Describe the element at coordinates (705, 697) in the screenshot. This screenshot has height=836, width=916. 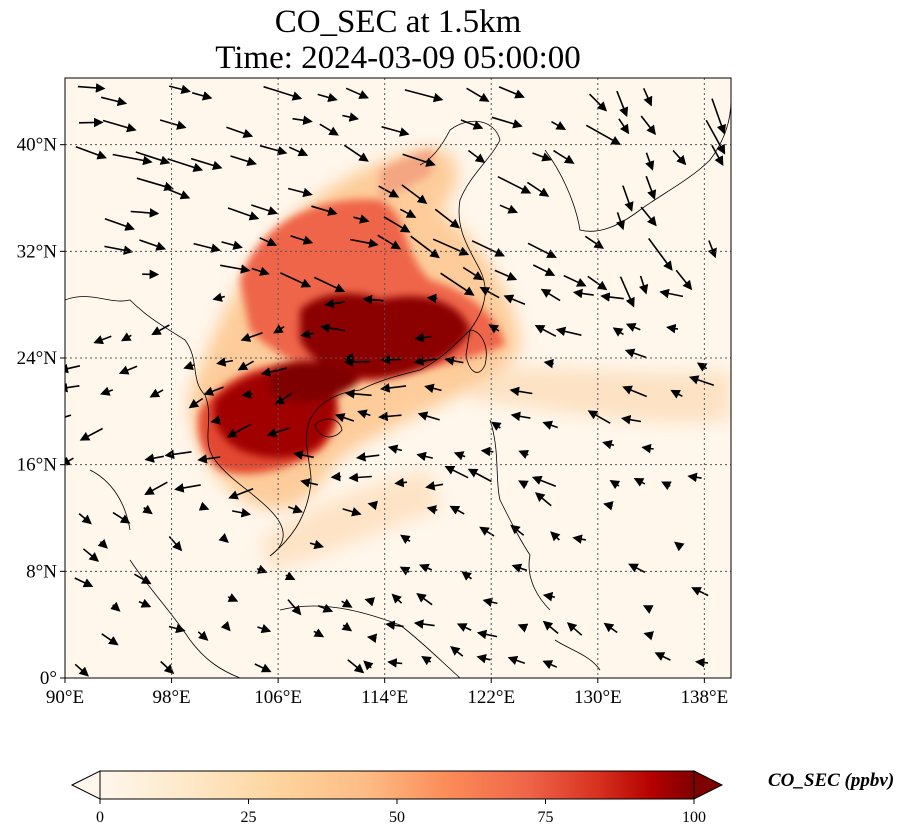
I see `lon-tick-label: 138°E` at that location.